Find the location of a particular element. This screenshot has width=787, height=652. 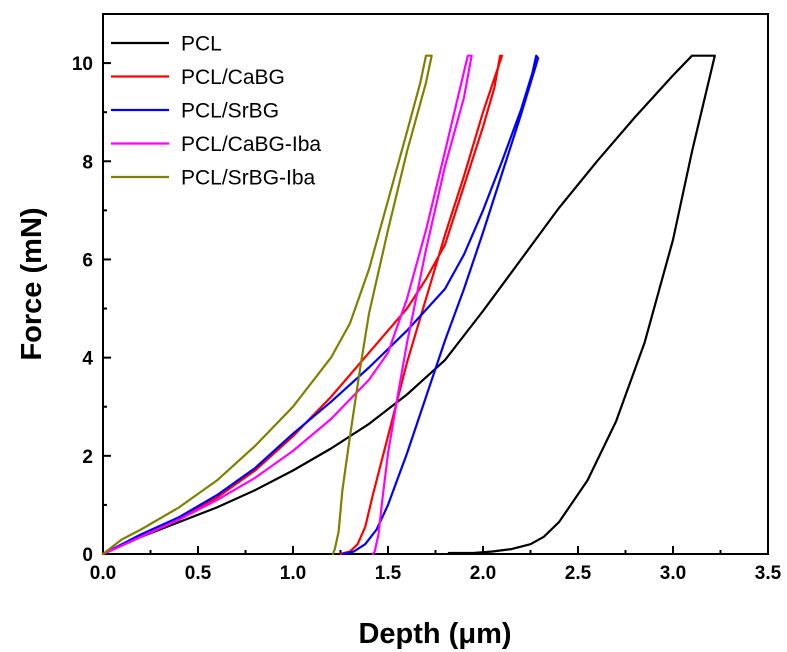

legend-label: PCL/CaBG is located at coordinates (233, 77).